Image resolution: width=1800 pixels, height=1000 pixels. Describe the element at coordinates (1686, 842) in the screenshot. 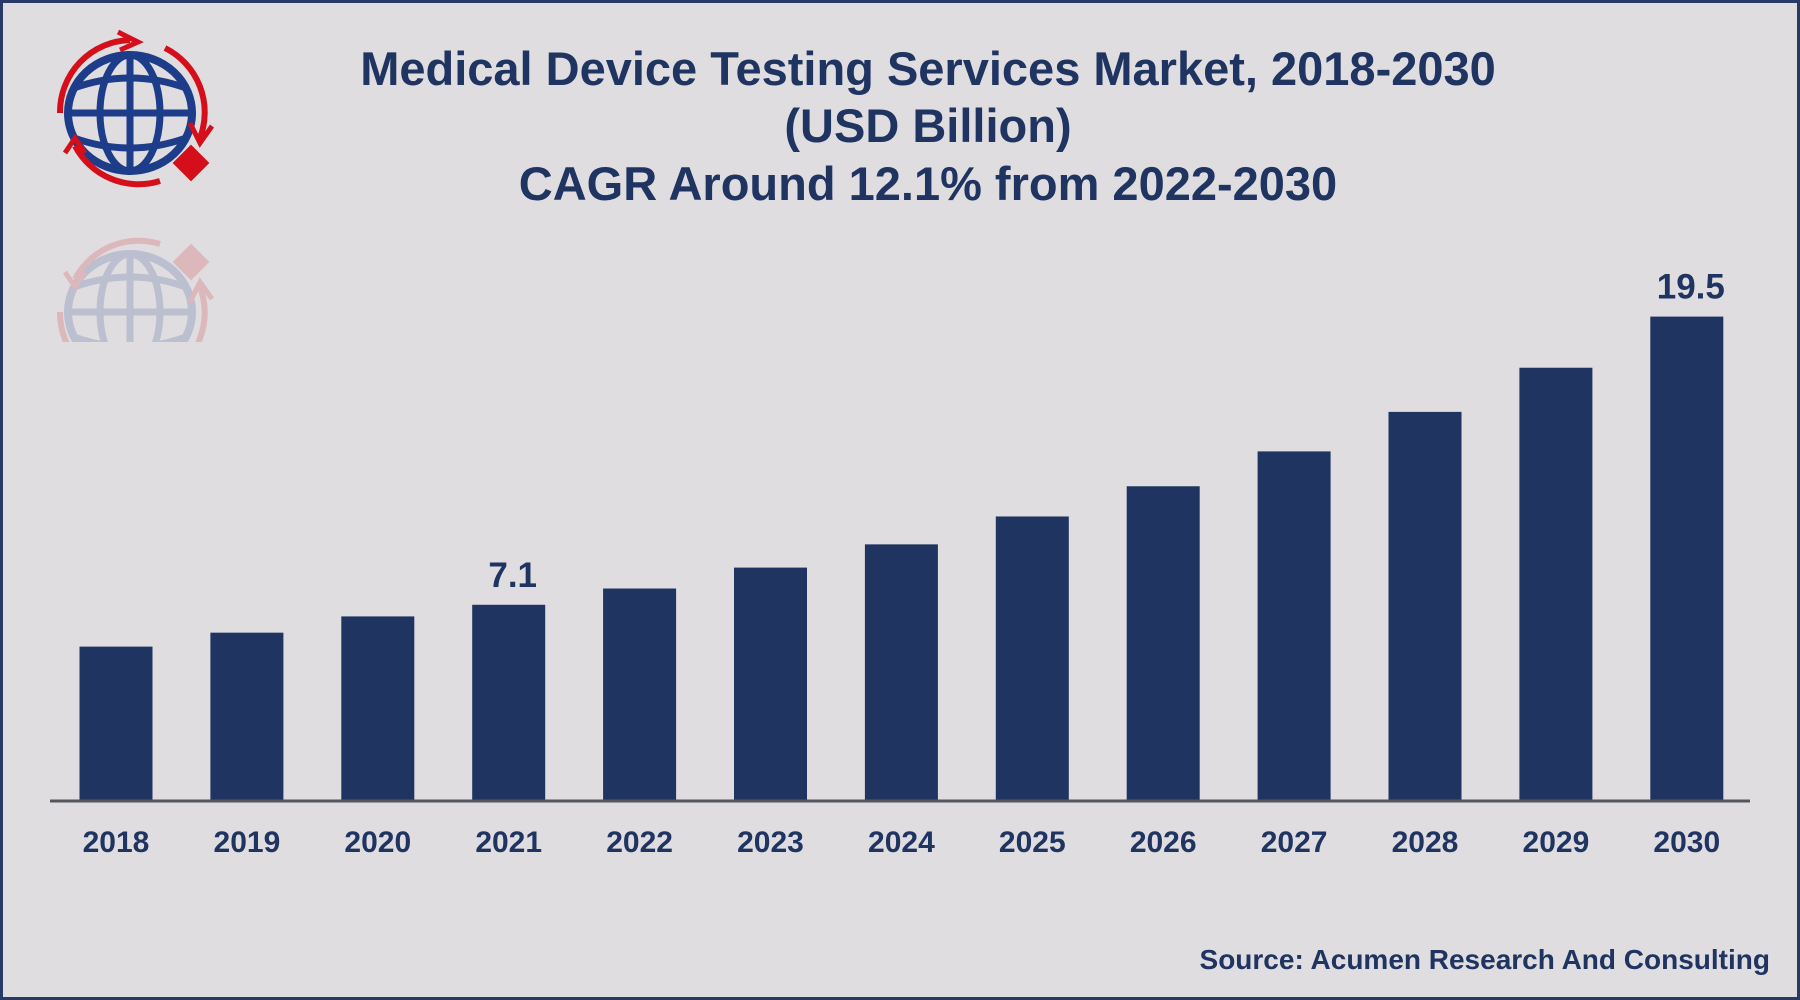

I see `x-tick-label-2030: 2030` at that location.